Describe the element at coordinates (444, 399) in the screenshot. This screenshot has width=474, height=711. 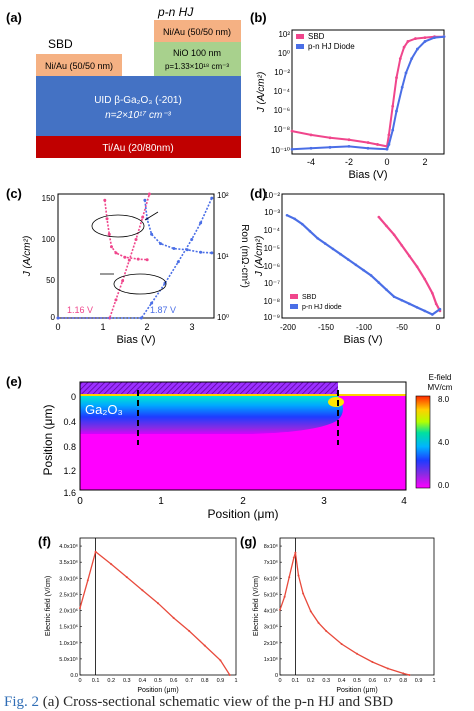
I see `e-cbar-tick: 8.0` at that location.